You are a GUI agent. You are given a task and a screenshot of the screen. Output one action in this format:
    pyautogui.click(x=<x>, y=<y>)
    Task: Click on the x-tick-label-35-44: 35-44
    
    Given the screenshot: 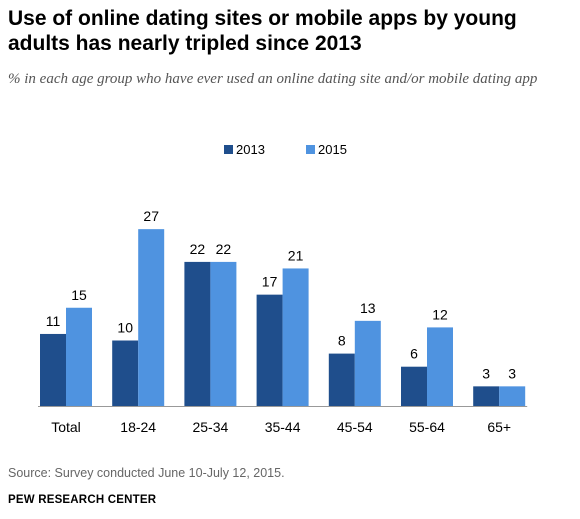 What is the action you would take?
    pyautogui.click(x=283, y=427)
    